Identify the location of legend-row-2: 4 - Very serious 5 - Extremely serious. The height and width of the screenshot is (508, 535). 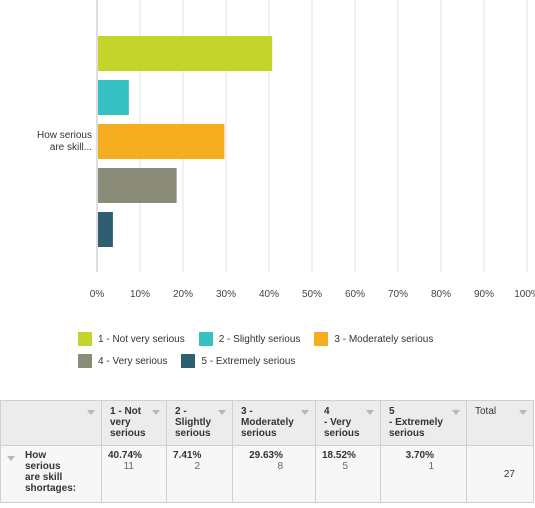
(193, 361).